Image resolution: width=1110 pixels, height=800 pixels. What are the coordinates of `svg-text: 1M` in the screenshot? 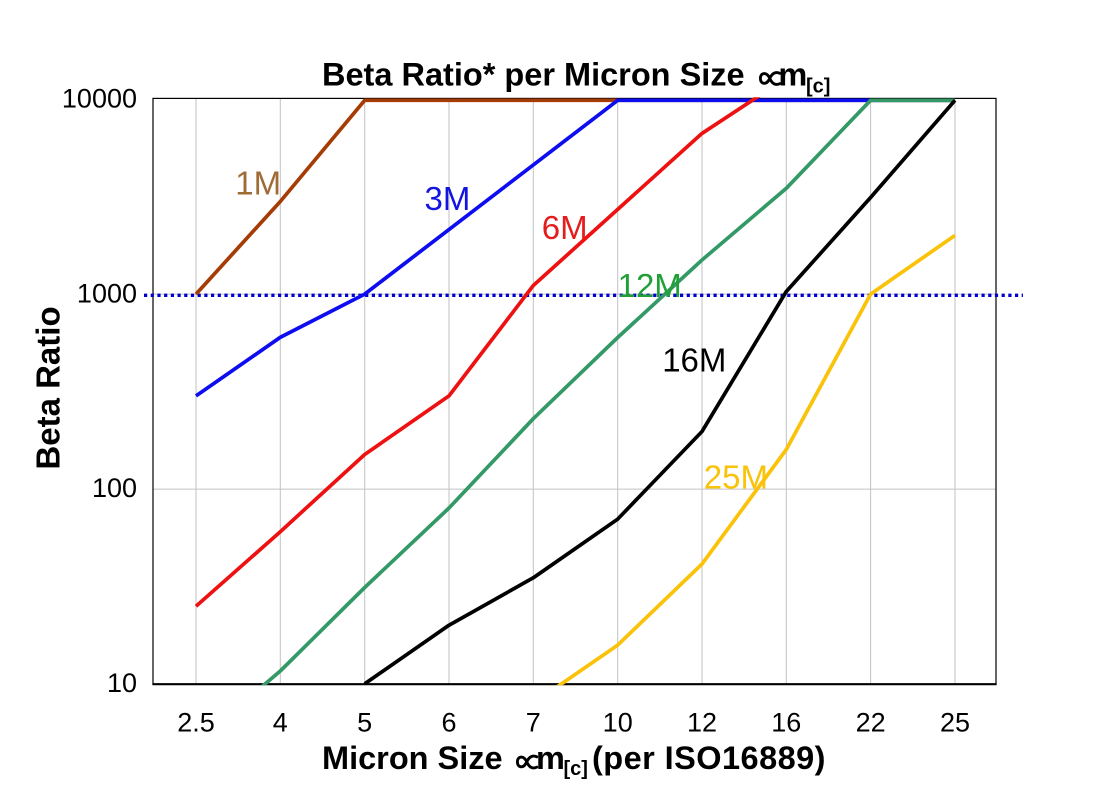 It's located at (258, 183).